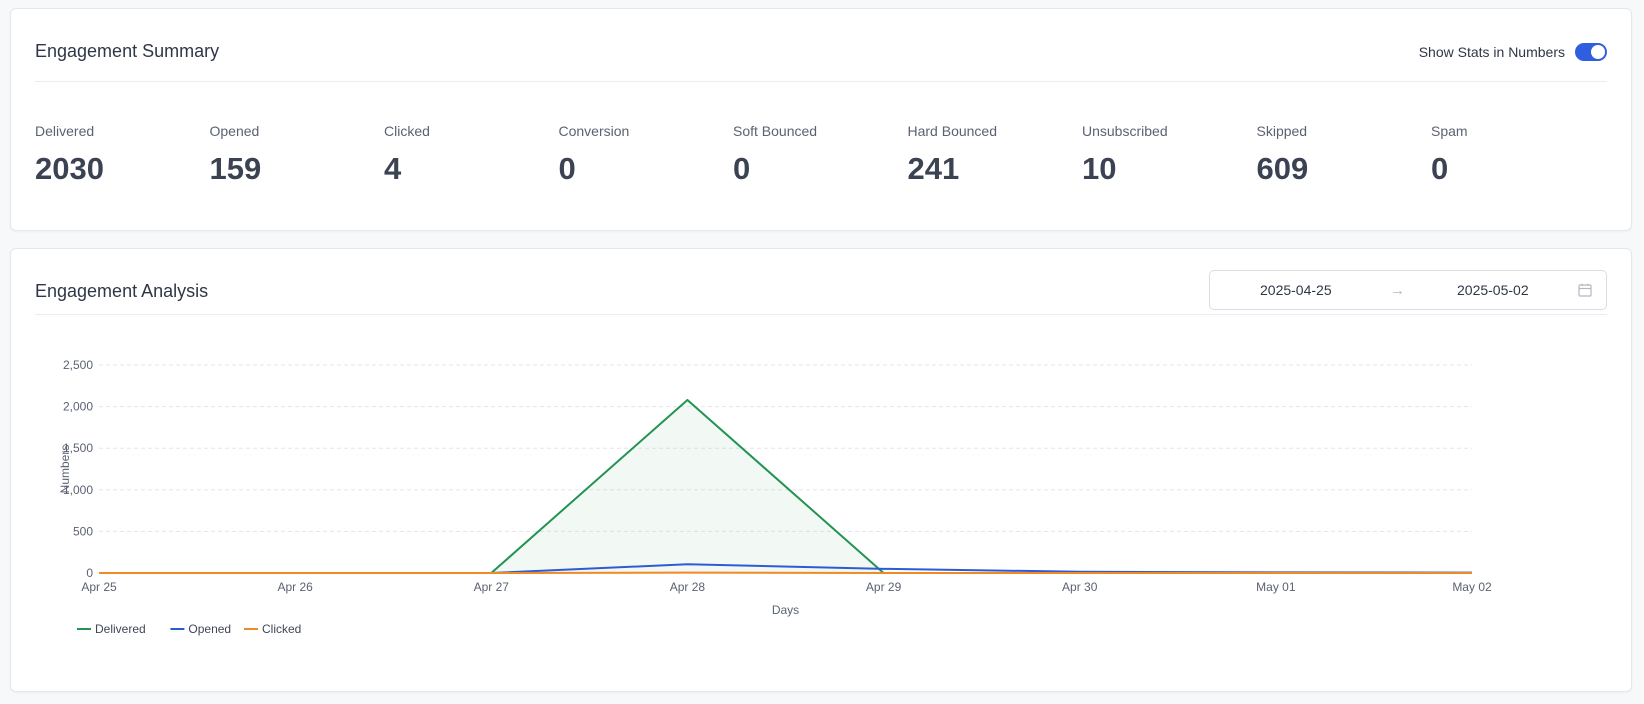  What do you see at coordinates (235, 168) in the screenshot?
I see `stat-value: 159` at bounding box center [235, 168].